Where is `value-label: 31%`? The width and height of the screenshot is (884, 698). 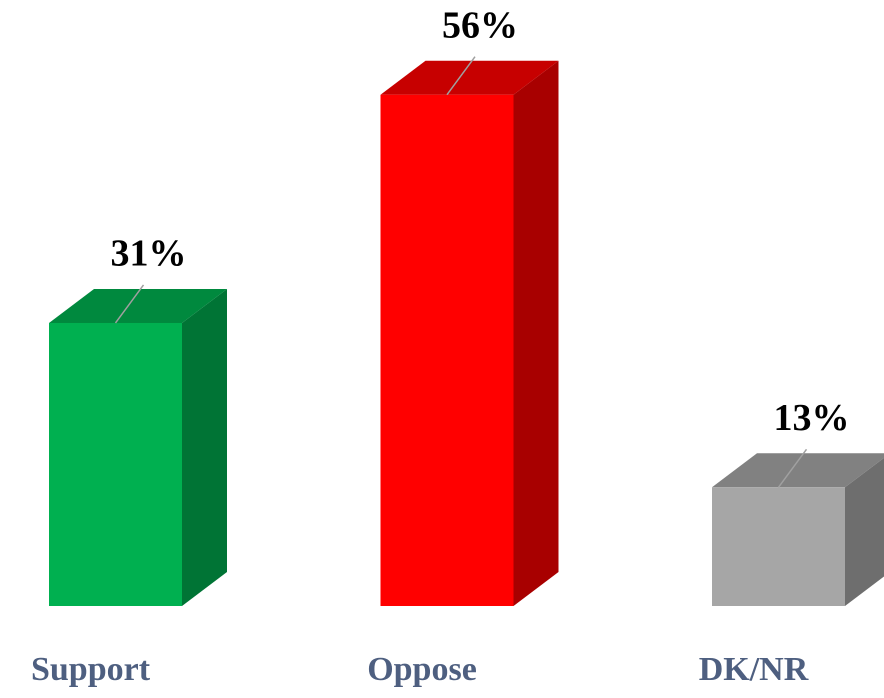 value-label: 31% is located at coordinates (149, 254).